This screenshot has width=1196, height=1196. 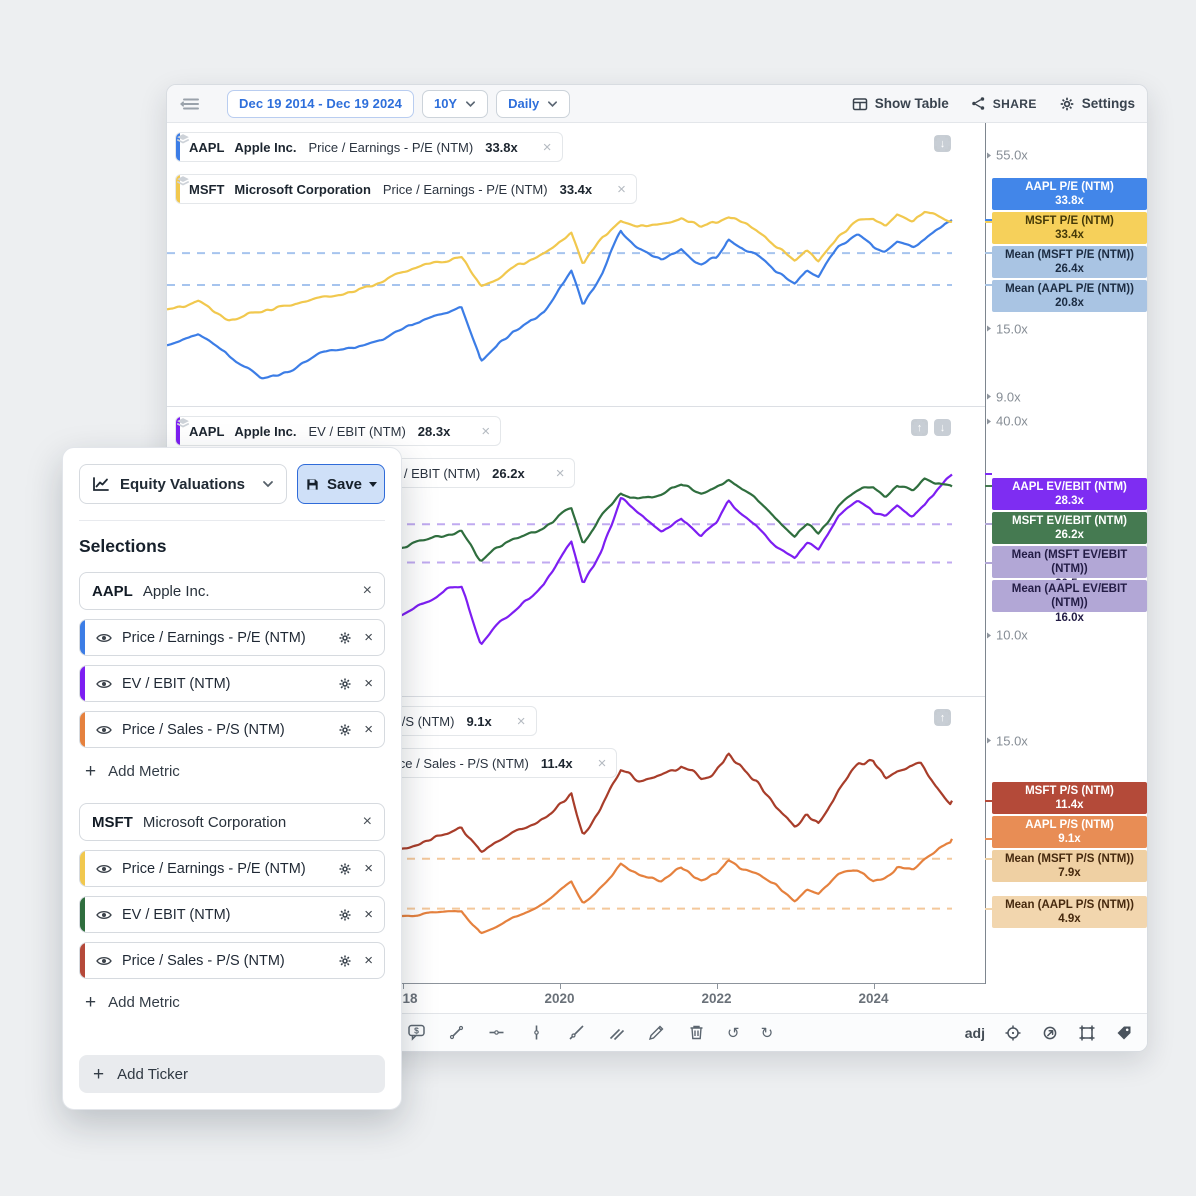 What do you see at coordinates (656, 1032) in the screenshot?
I see `pencil-icon` at bounding box center [656, 1032].